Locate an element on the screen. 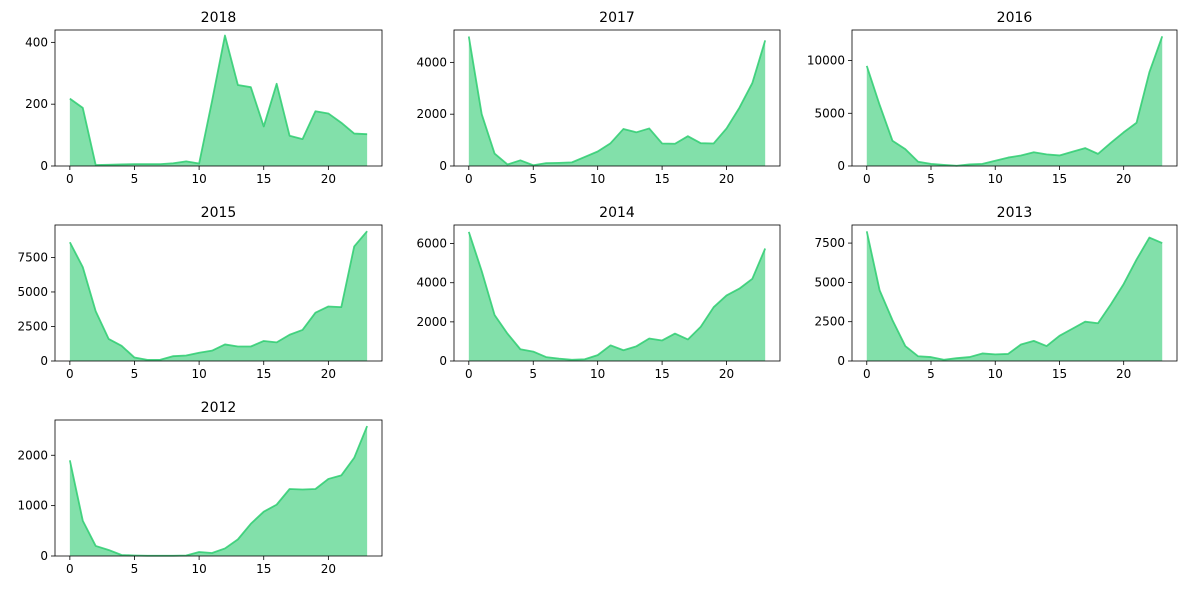 This screenshot has width=1189, height=590. subplot-2013: 0 5 10 15 20 0 2500 5000 7500 2013 is located at coordinates (996, 293).